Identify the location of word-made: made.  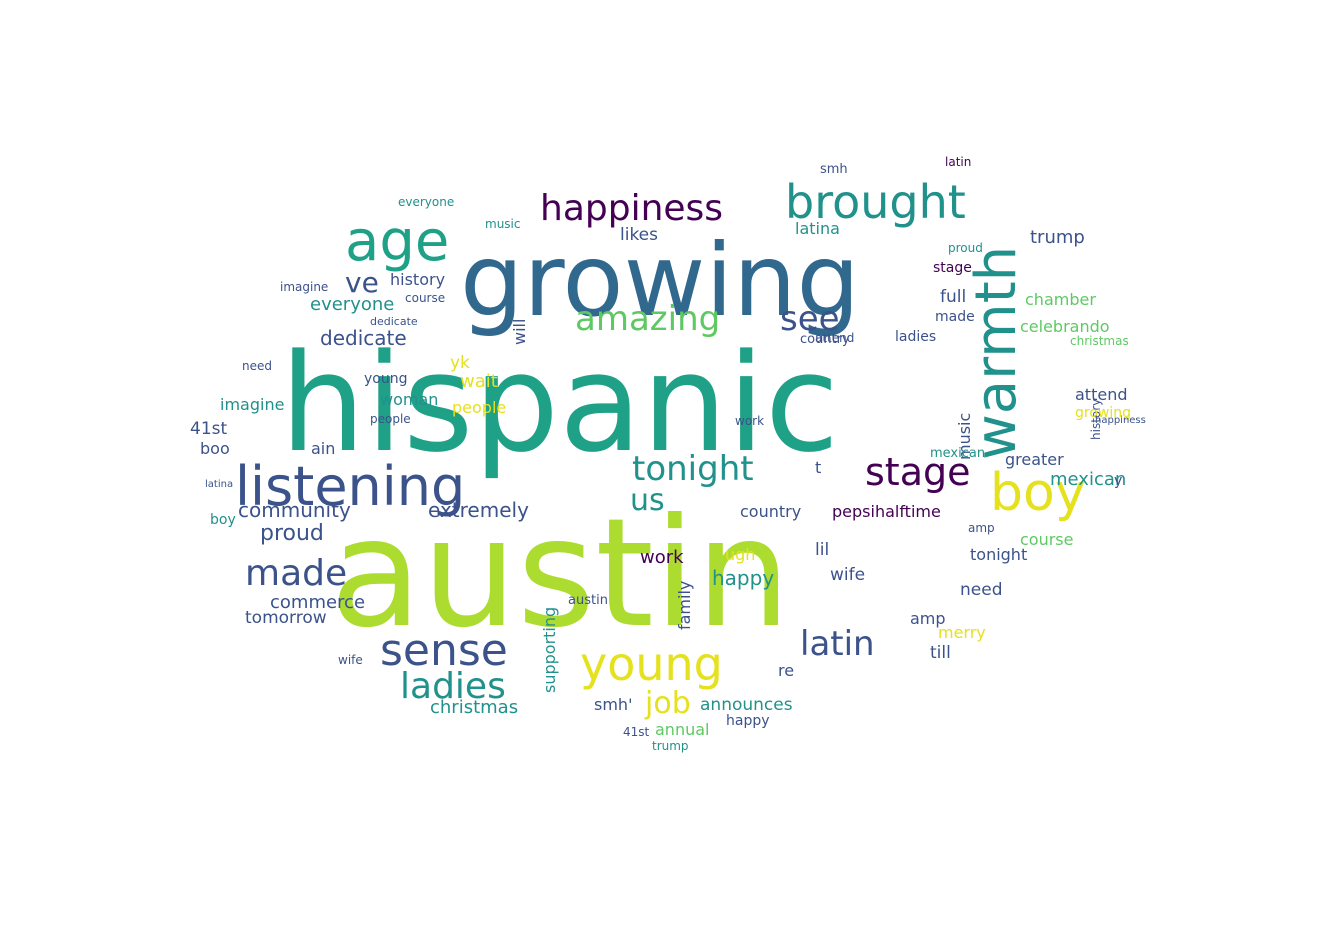
(296, 573).